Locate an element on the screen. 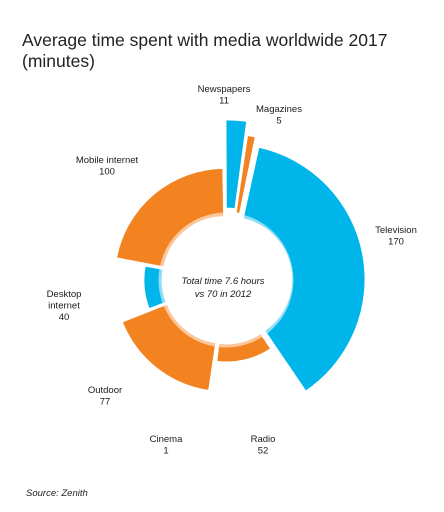 This screenshot has width=444, height=512. slice-newspapers is located at coordinates (236, 164).